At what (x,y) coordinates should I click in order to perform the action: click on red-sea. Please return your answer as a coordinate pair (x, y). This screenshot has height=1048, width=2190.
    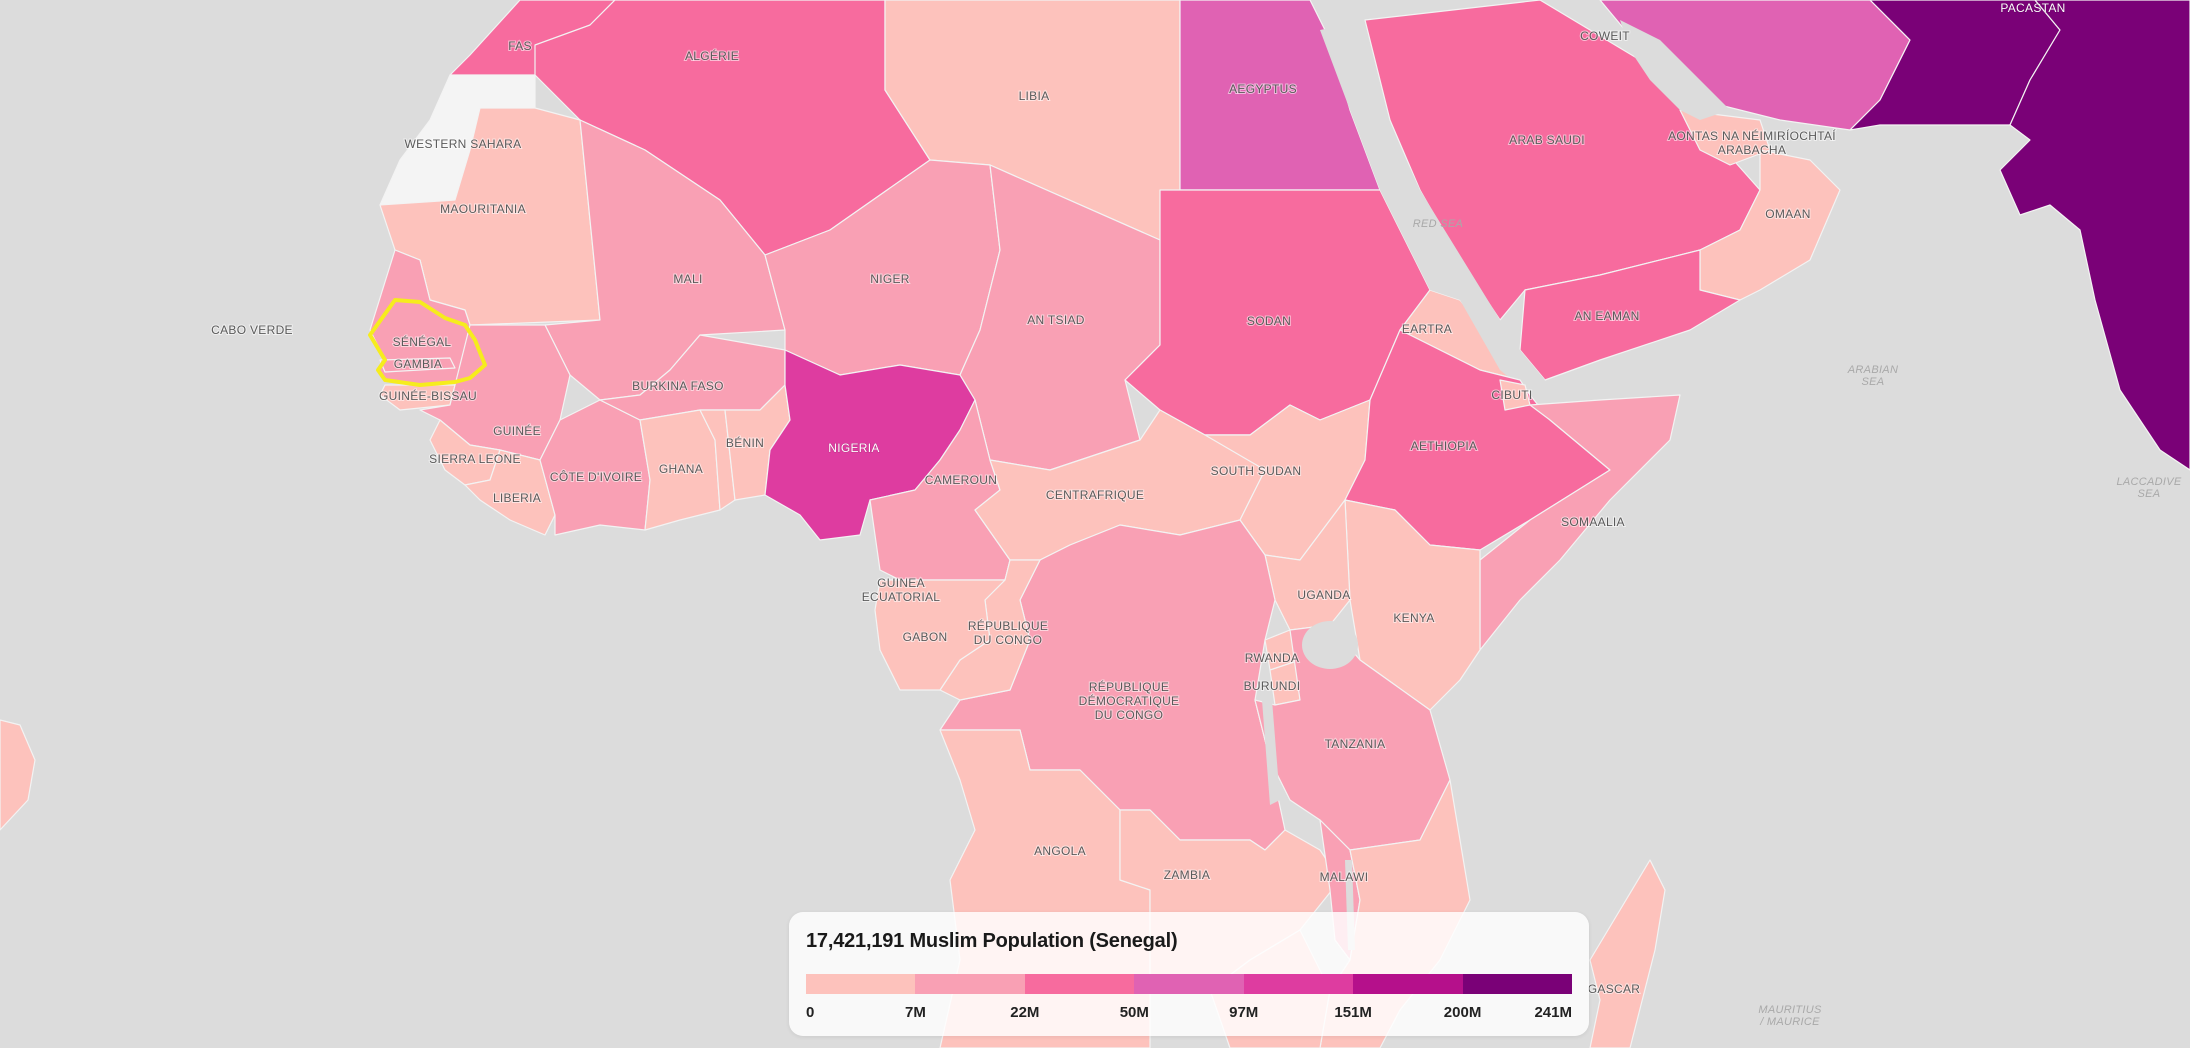
    Looking at the image, I should click on (1432, 210).